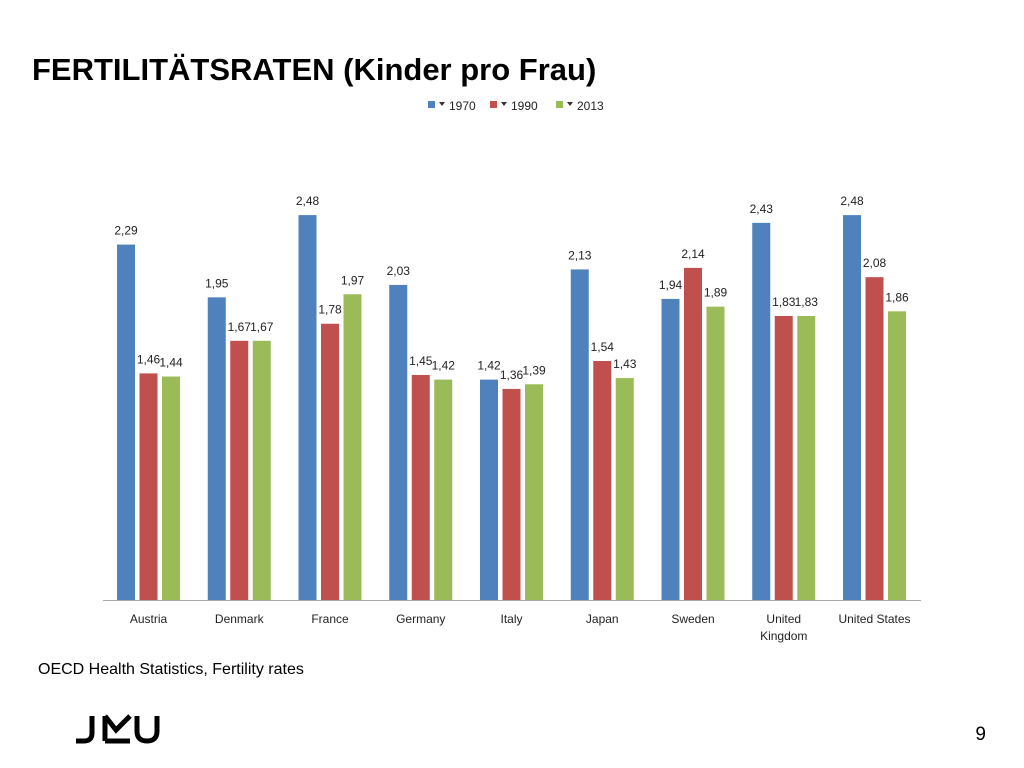  Describe the element at coordinates (353, 280) in the screenshot. I see `data-label: 1,97` at that location.